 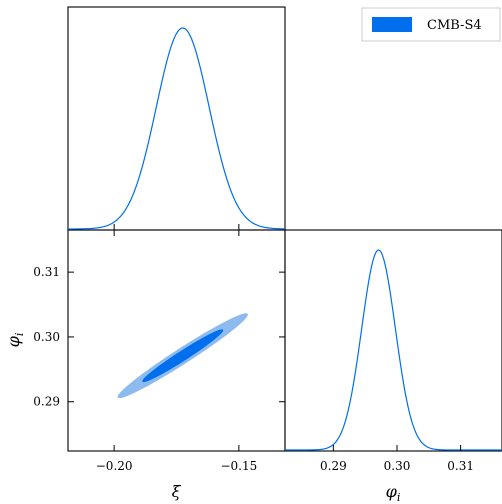 What do you see at coordinates (238, 466) in the screenshot?
I see `xi-tick-label: −0.15` at bounding box center [238, 466].